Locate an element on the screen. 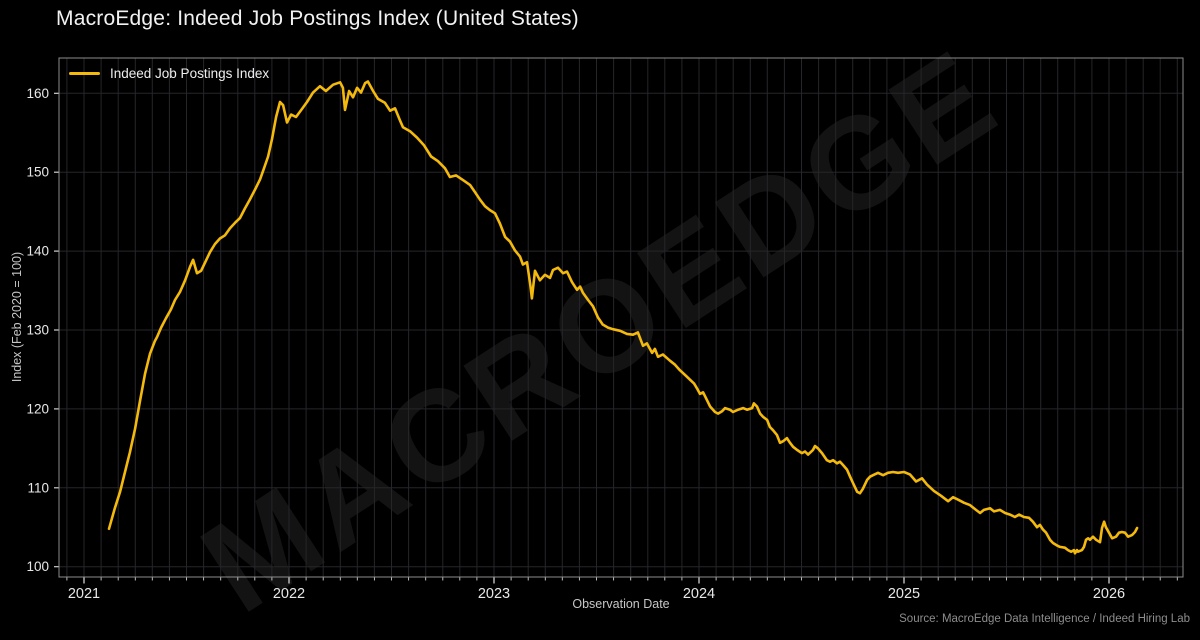 Image resolution: width=1200 pixels, height=640 pixels. x-tick-label: 2026 is located at coordinates (1109, 594).